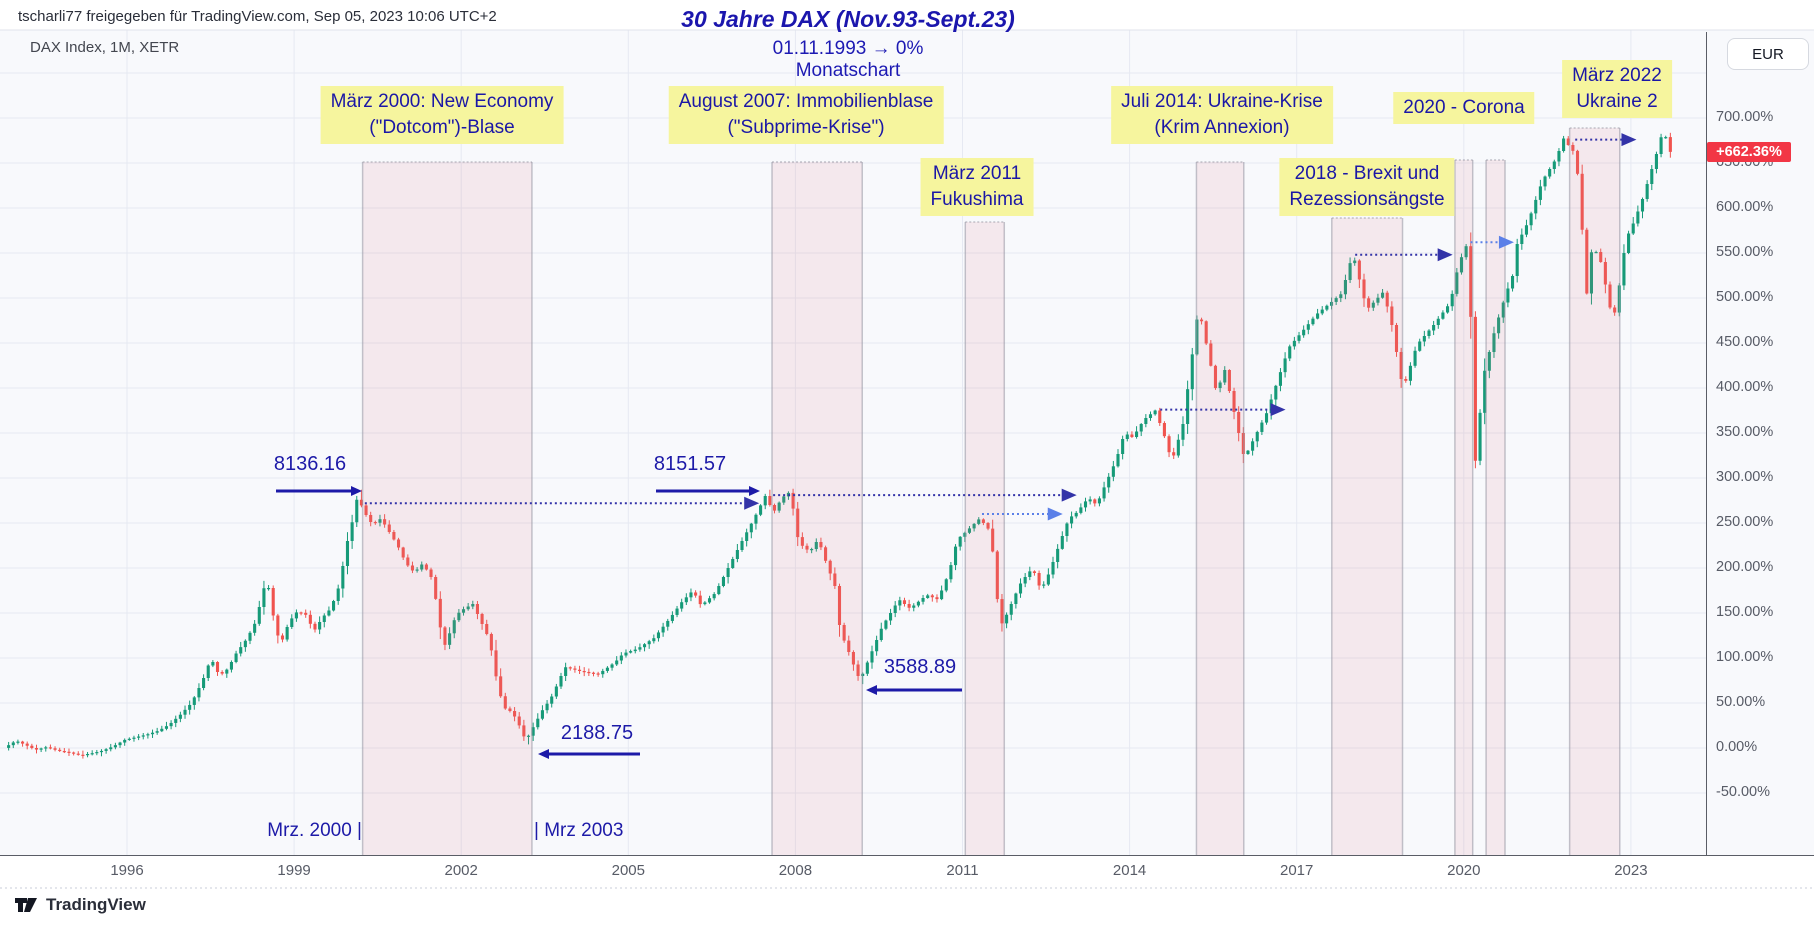  I want to click on tradingview-branding: TradingView, so click(80, 905).